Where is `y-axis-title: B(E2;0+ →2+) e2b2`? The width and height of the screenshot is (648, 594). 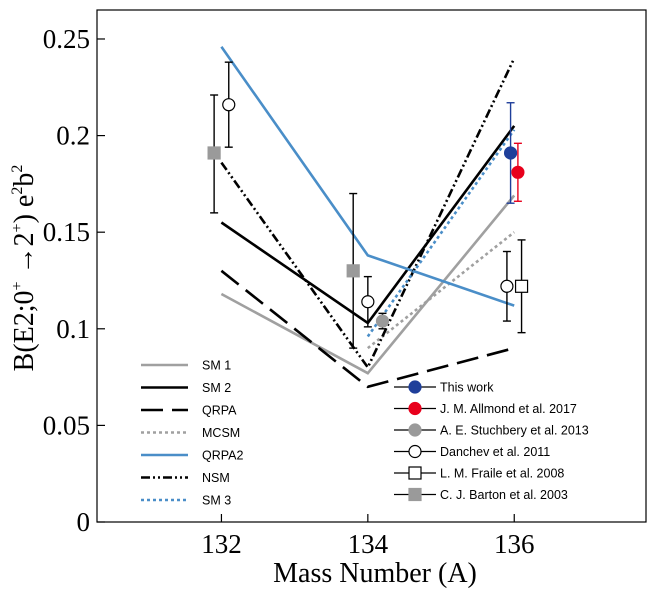 y-axis-title: B(E2;0+ →2+) e2b2 is located at coordinates (24, 268).